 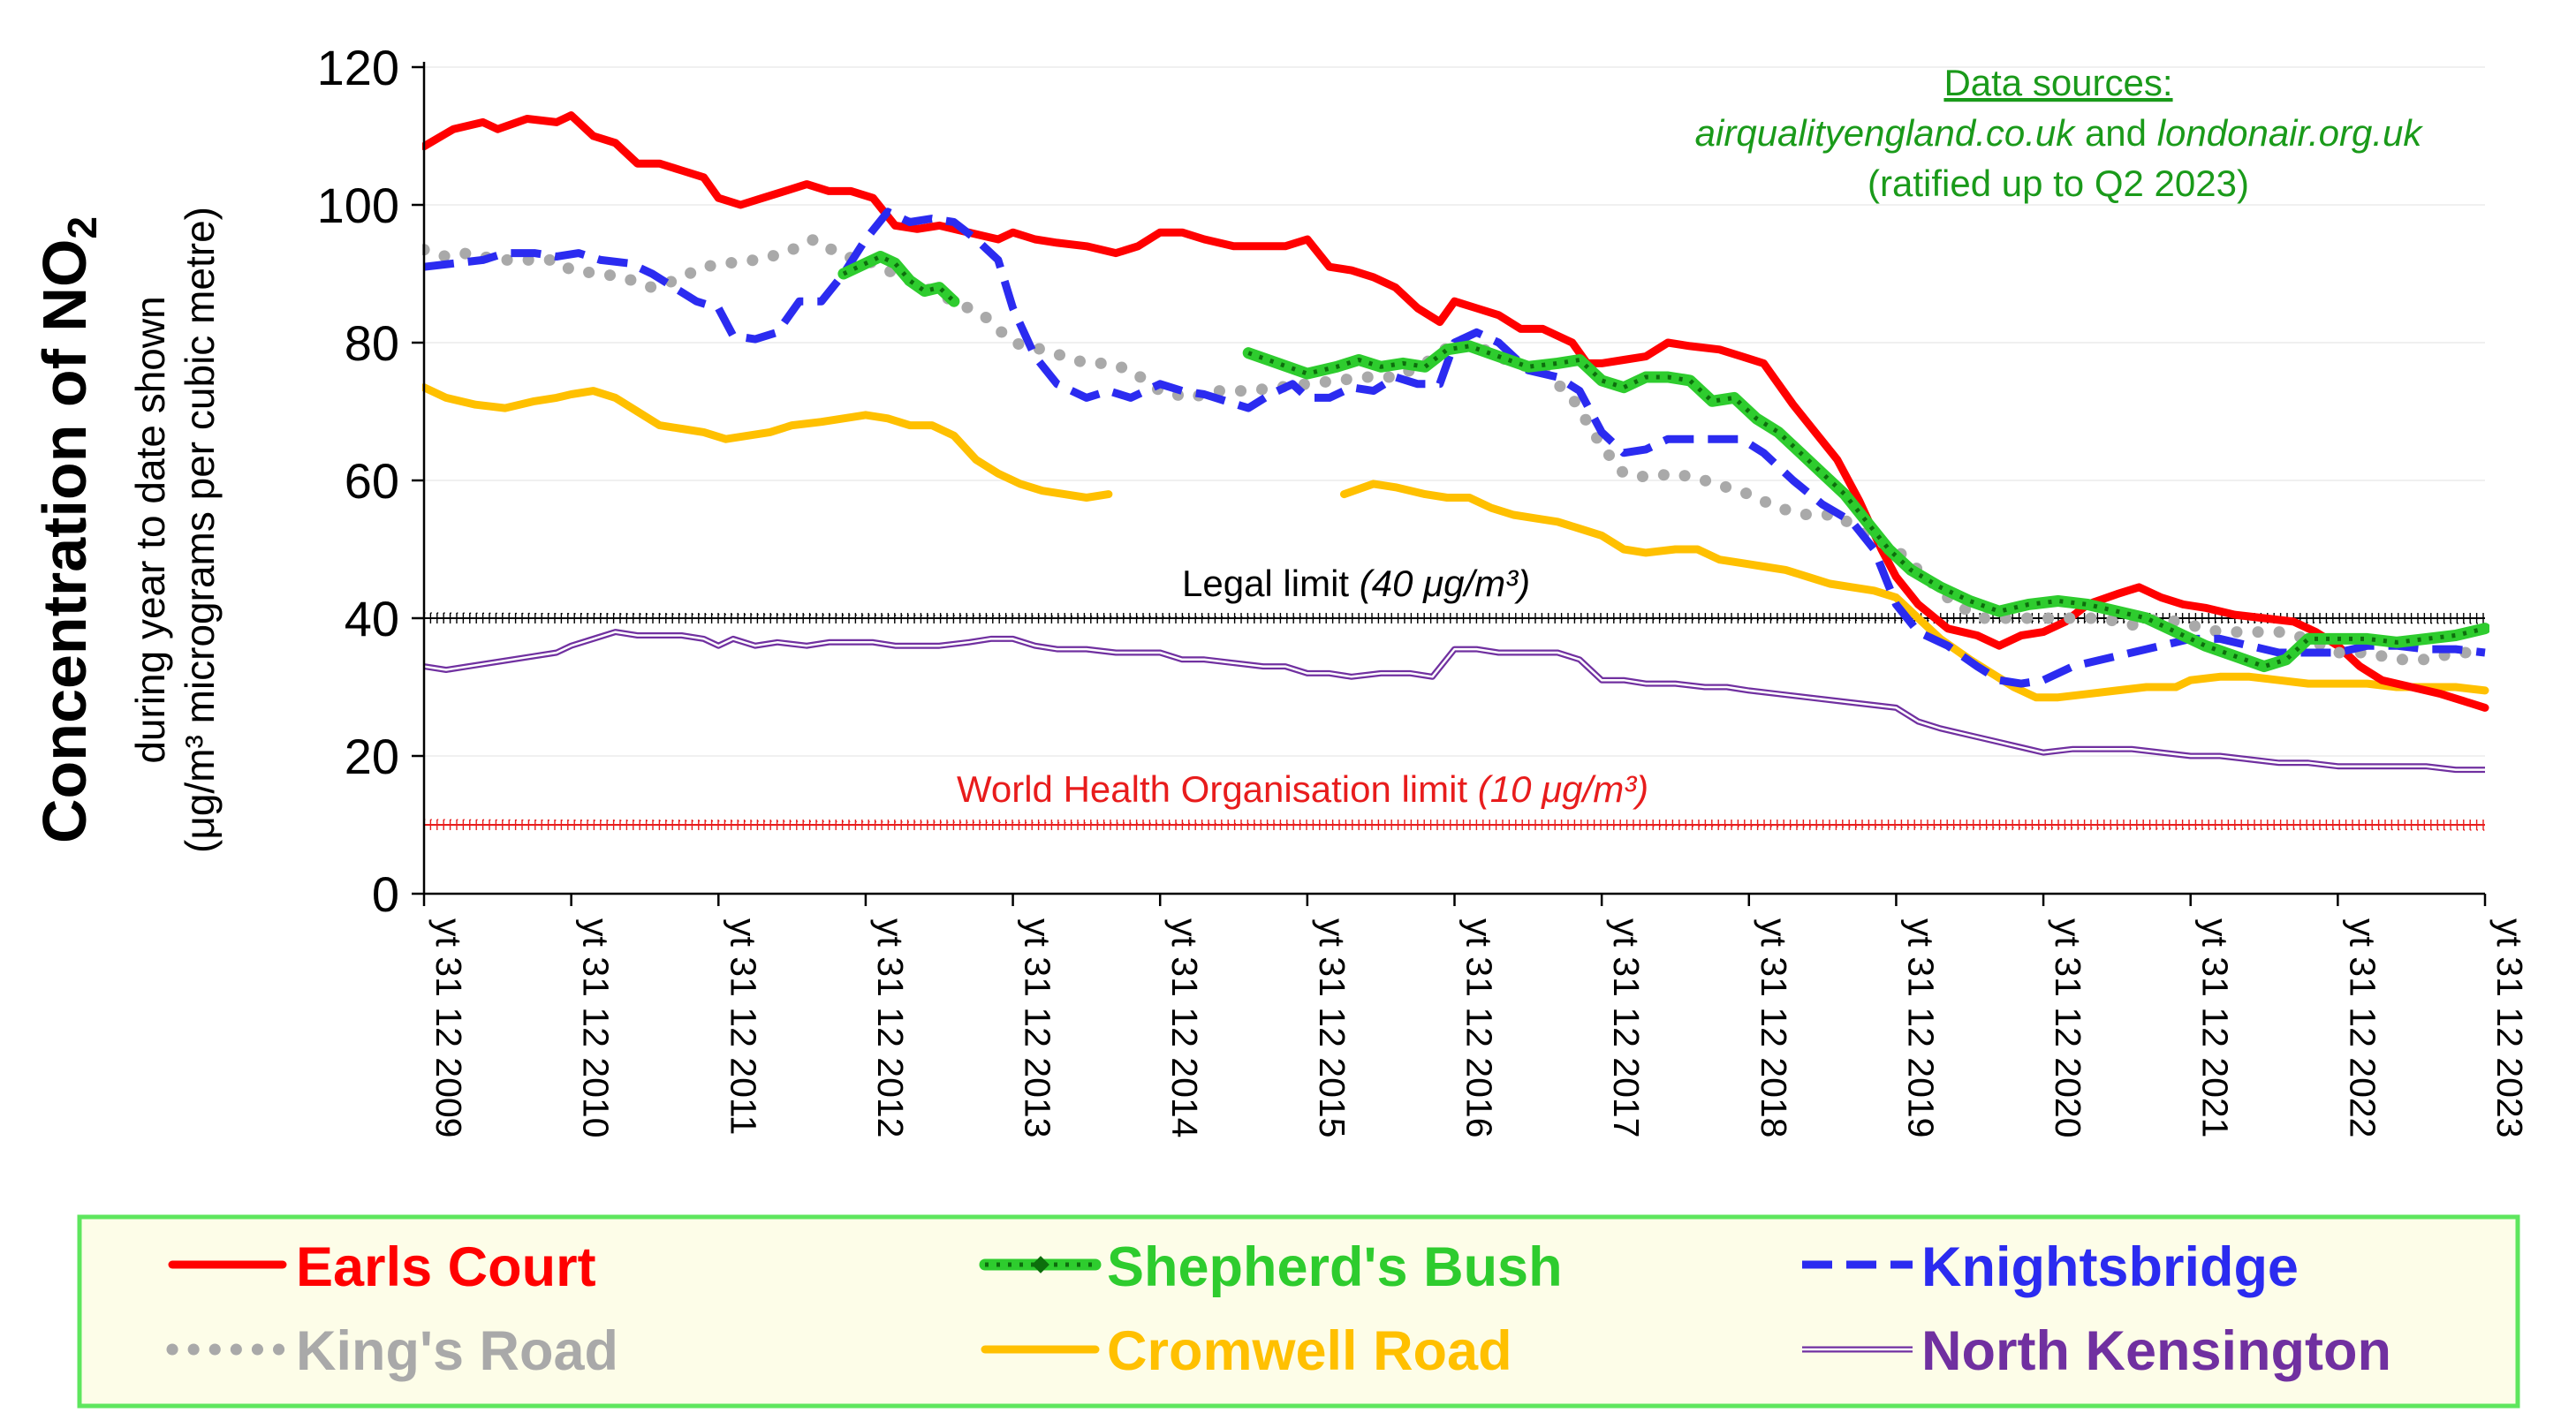 What do you see at coordinates (597, 1027) in the screenshot?
I see `x-tick-label: yt 31 12 2010` at bounding box center [597, 1027].